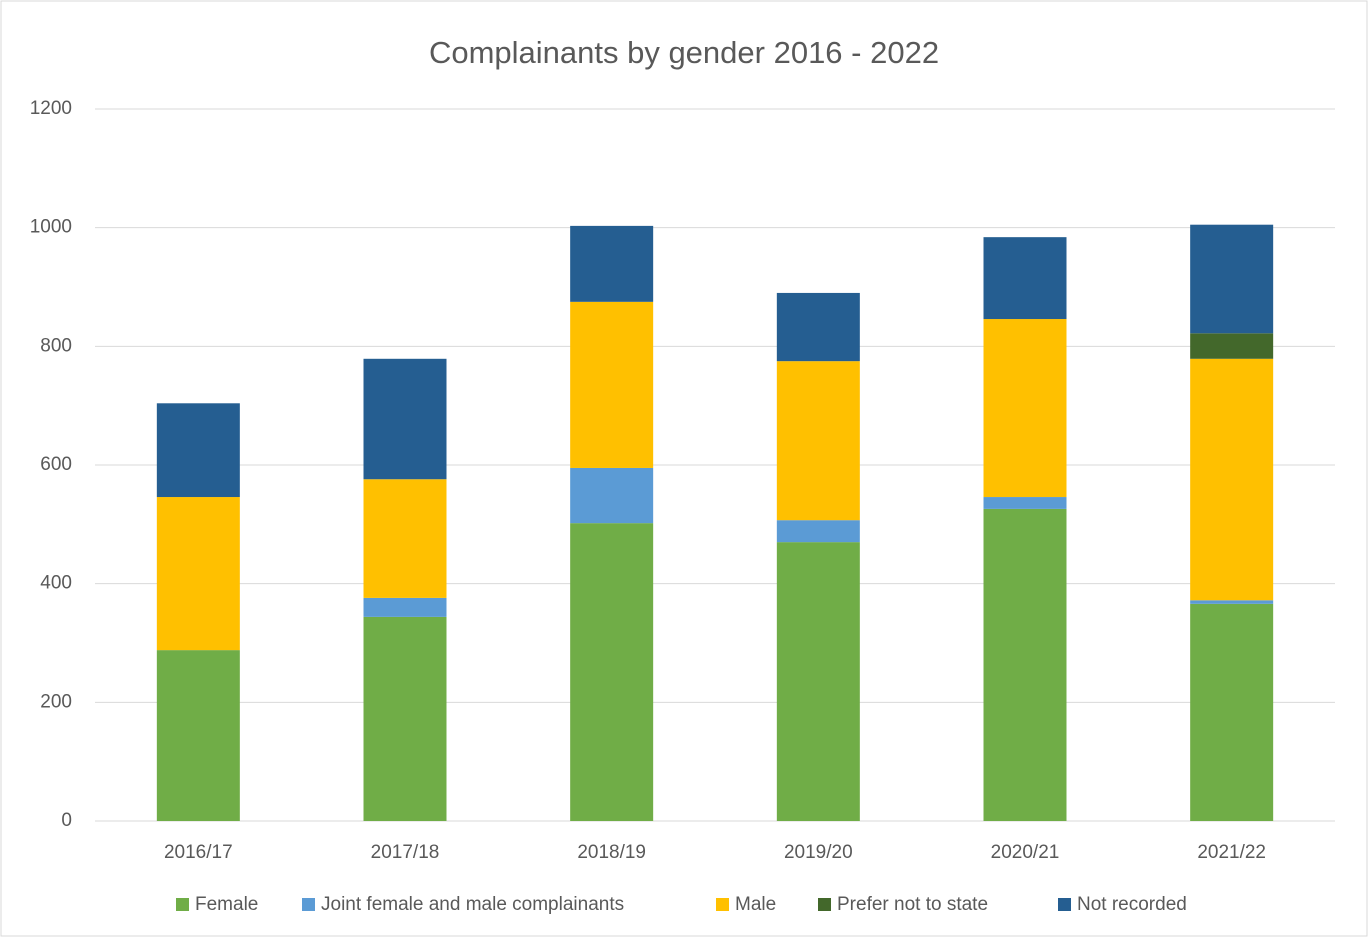 This screenshot has height=937, width=1368. I want to click on x-tick-label: 2016/17, so click(198, 852).